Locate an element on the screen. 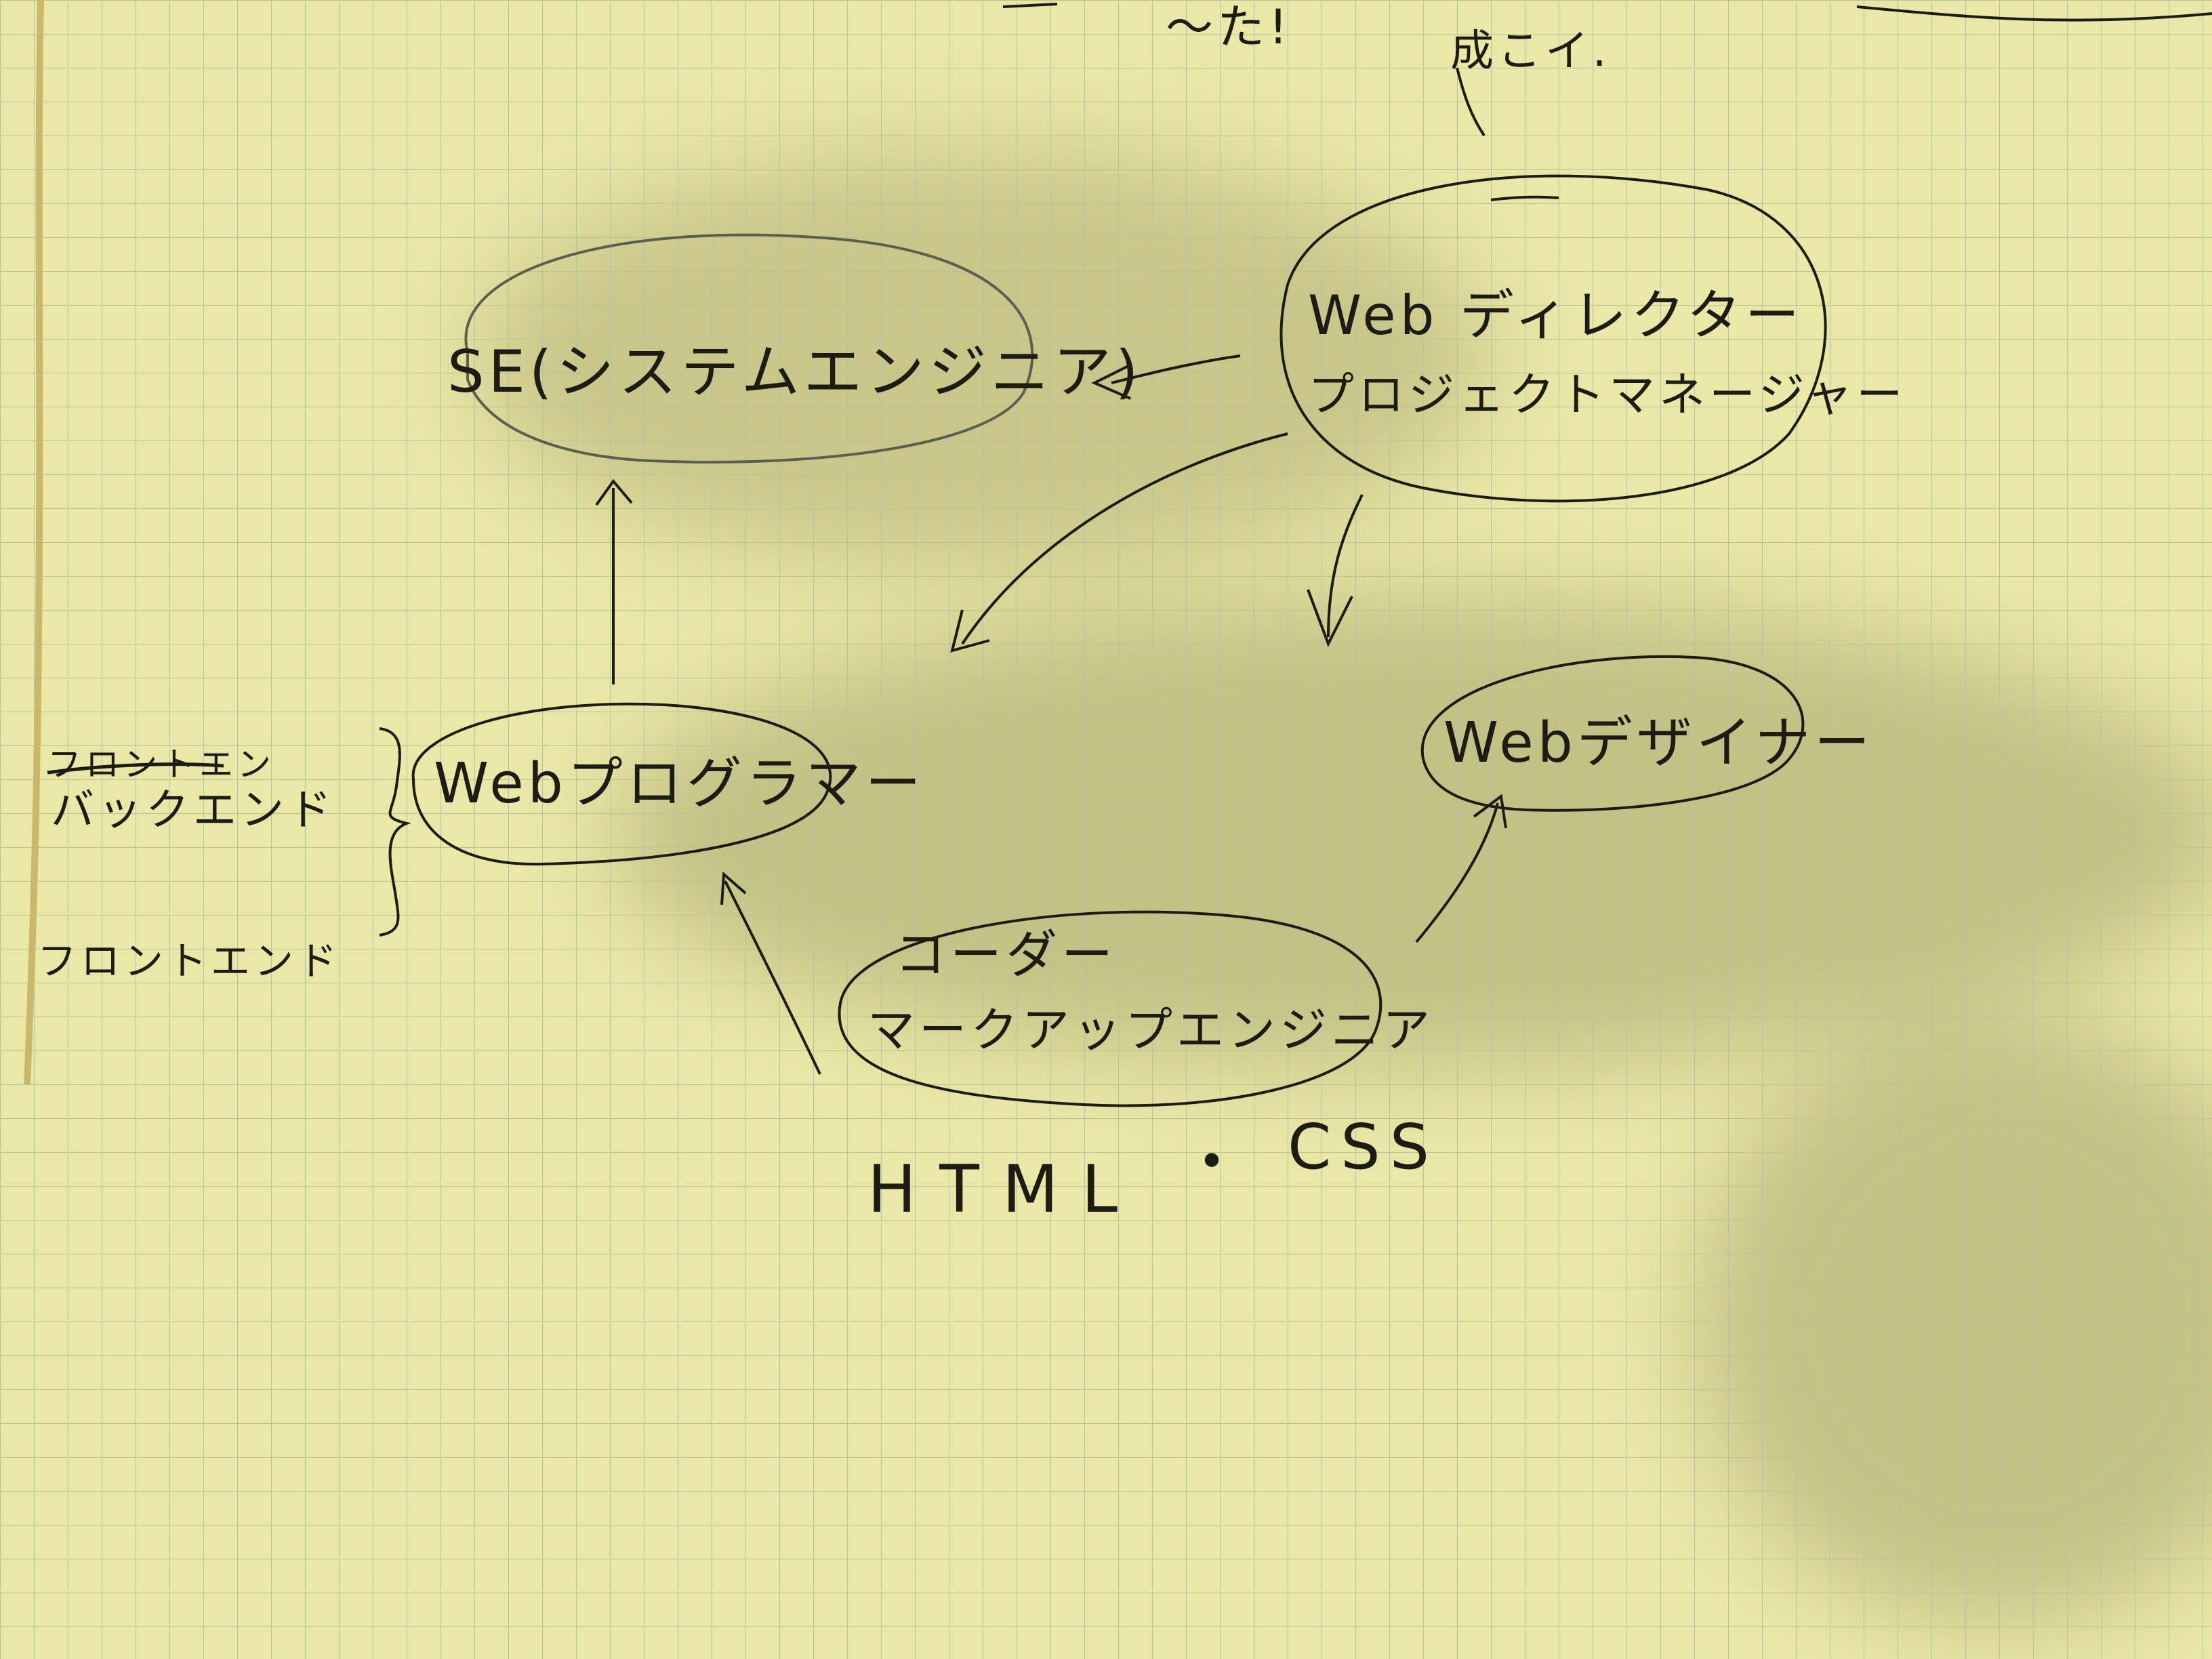 This screenshot has height=1659, width=2212. designer-label: Webデザイナー is located at coordinates (1659, 743).